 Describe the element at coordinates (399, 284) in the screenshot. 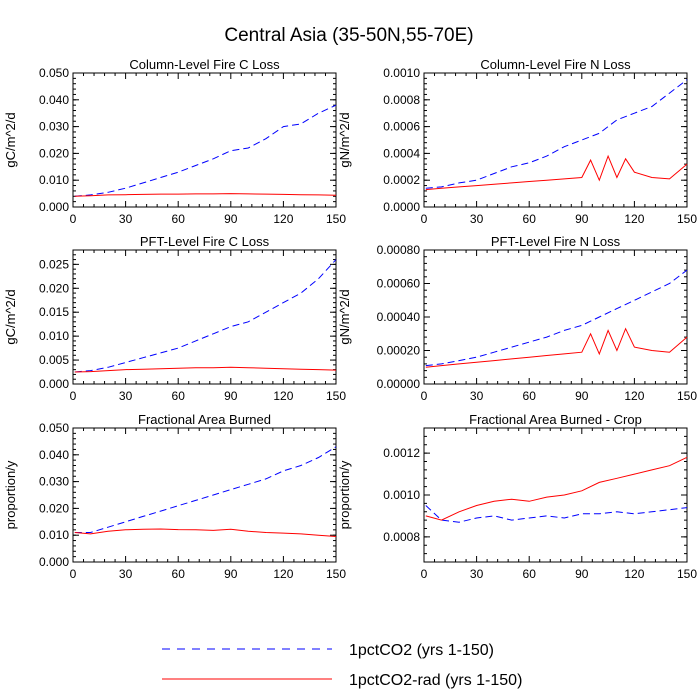

I see `y-tick-label: 0.00060` at that location.